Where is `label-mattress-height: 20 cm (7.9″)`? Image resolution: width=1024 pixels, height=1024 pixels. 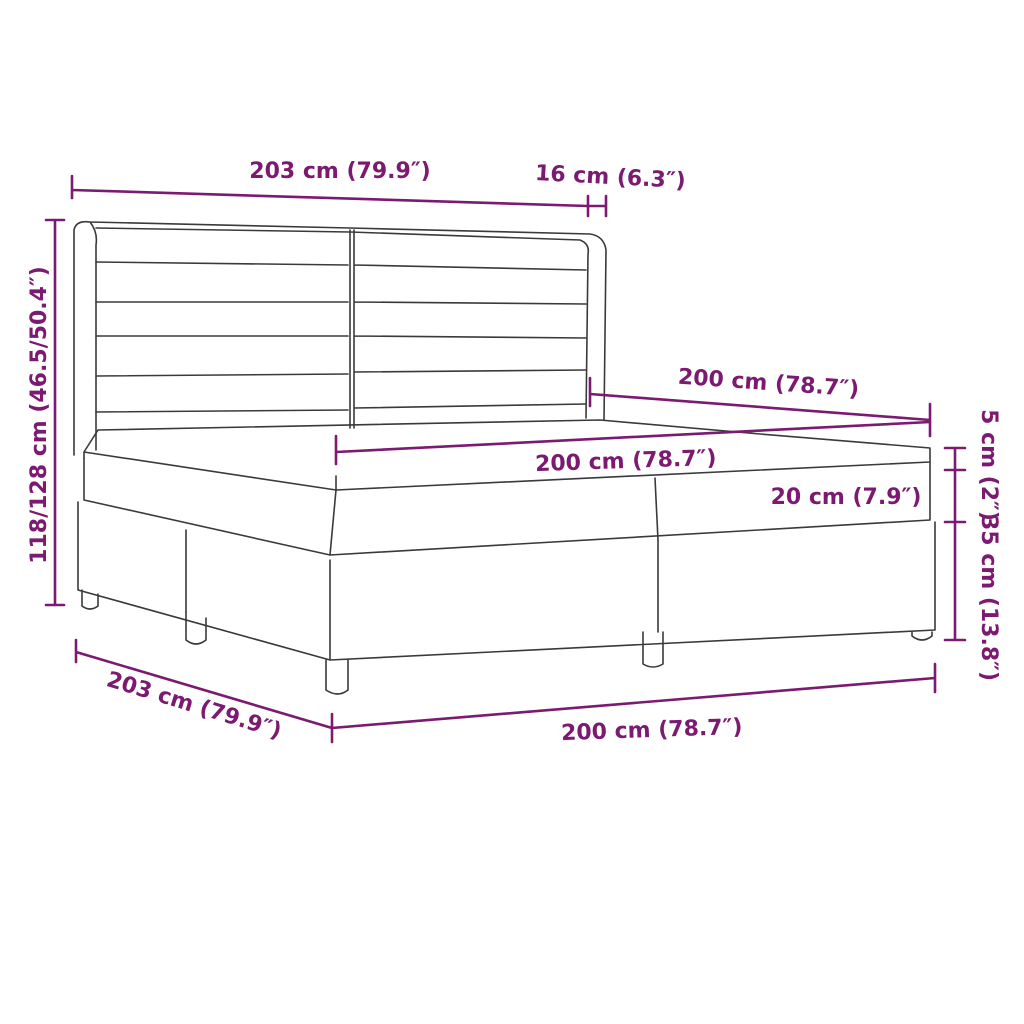
label-mattress-height: 20 cm (7.9″) is located at coordinates (846, 497).